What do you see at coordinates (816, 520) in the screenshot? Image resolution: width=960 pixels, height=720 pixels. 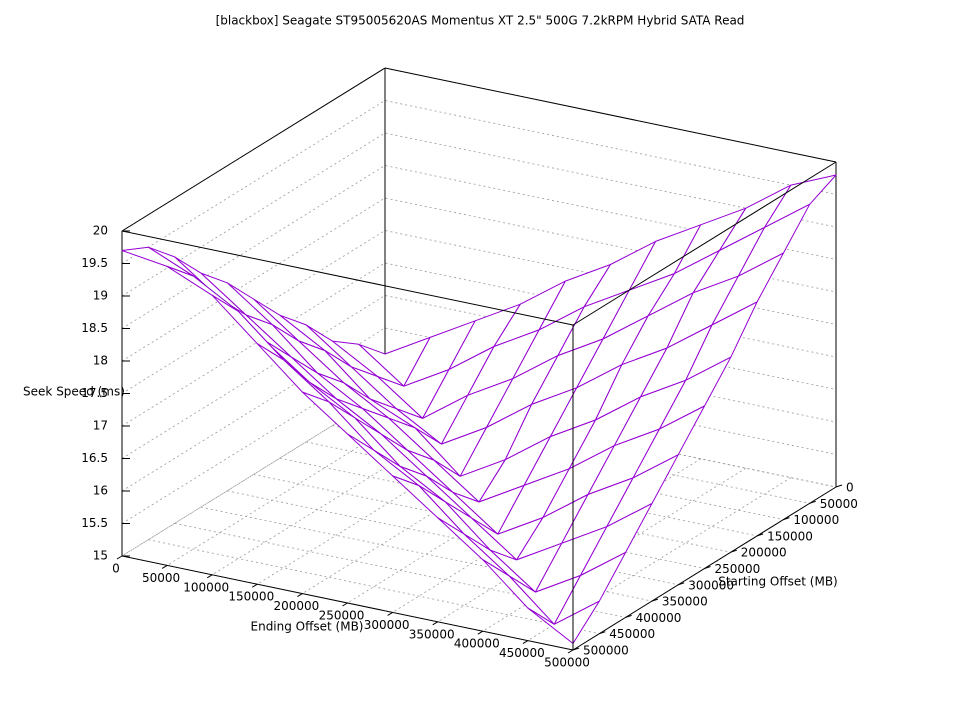 I see `y-tick-label: 100000` at bounding box center [816, 520].